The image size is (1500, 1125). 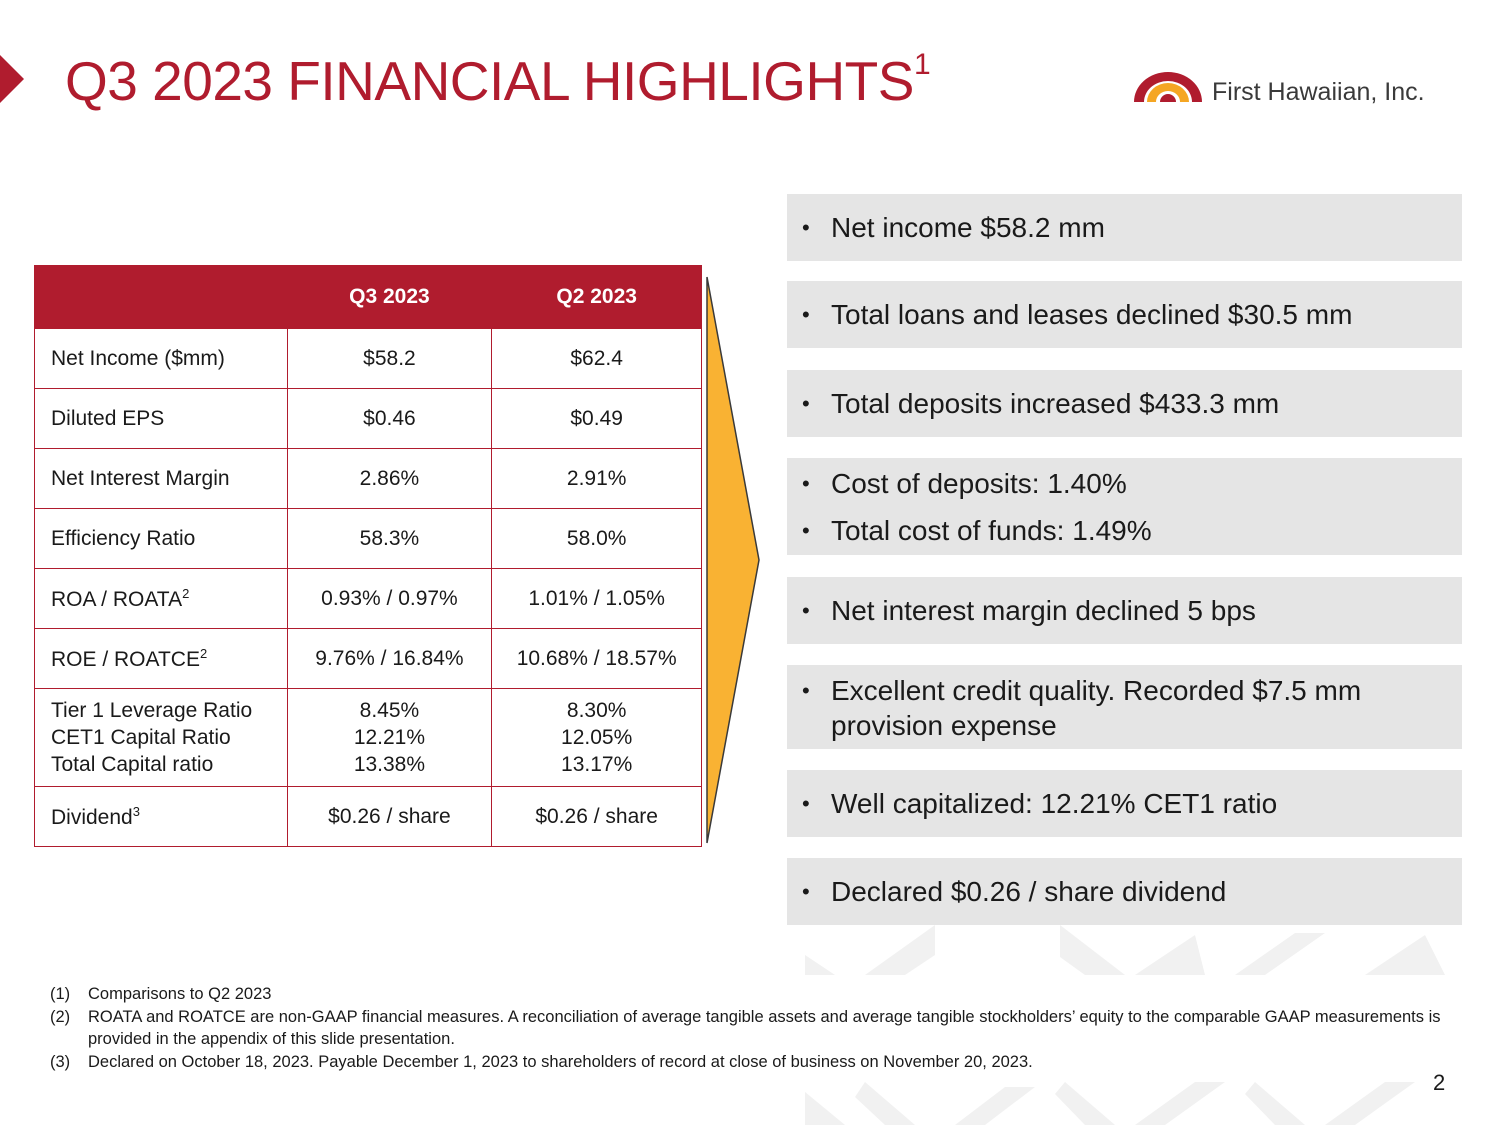 I want to click on highlight-box: • Well capitalized: 12.21% CET1 ratio, so click(x=1124, y=803).